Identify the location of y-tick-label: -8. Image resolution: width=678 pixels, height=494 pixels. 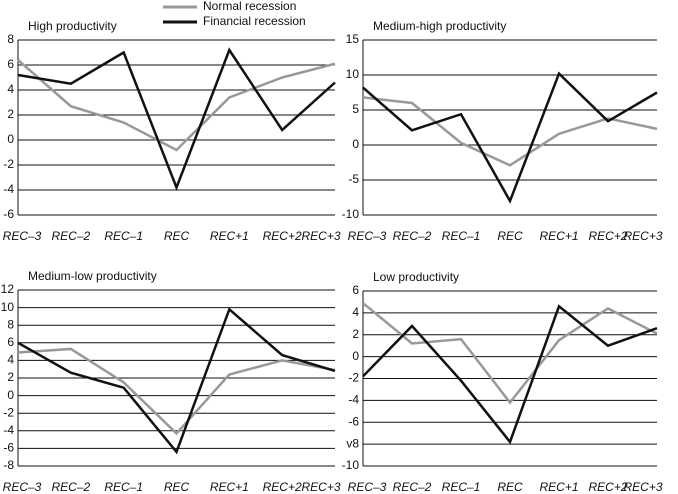
(8, 465).